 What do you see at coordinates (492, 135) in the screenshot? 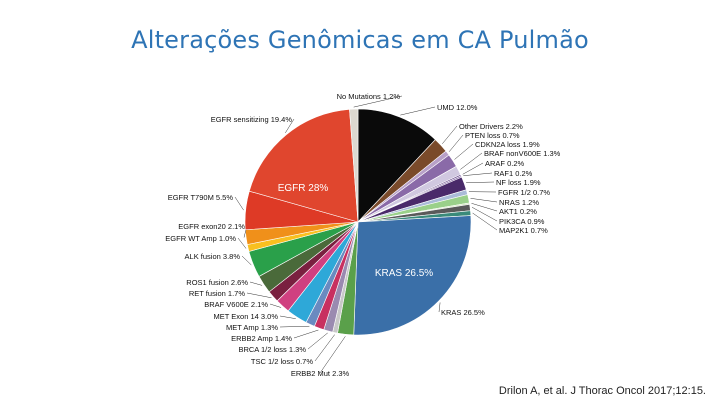
I see `slice-label: PTEN loss 0.7%` at bounding box center [492, 135].